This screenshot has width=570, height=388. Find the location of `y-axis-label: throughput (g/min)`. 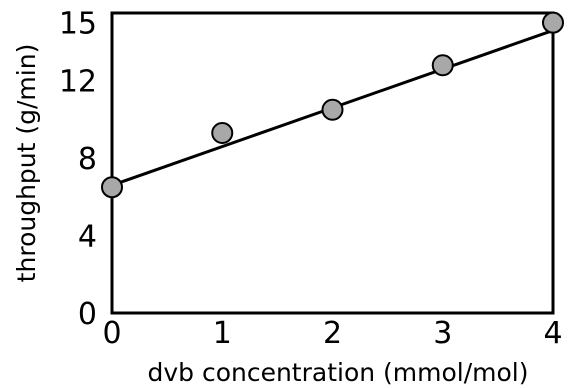

y-axis-label: throughput (g/min) is located at coordinates (26, 163).